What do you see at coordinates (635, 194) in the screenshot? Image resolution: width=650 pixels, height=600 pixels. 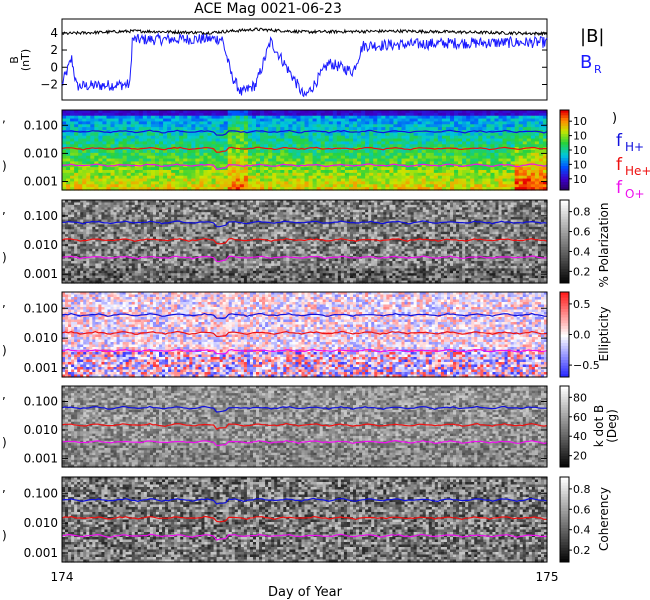 I see `legend-gyro-o-sub: O+` at bounding box center [635, 194].